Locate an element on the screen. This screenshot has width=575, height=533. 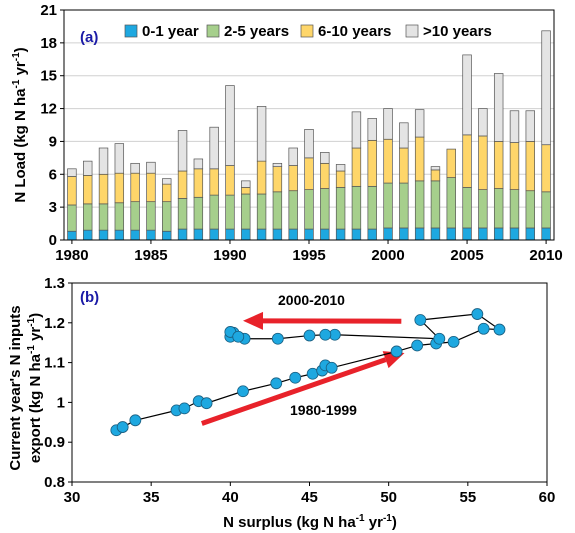
panel-a-y-tick-label: 21 is located at coordinates (48, 10).